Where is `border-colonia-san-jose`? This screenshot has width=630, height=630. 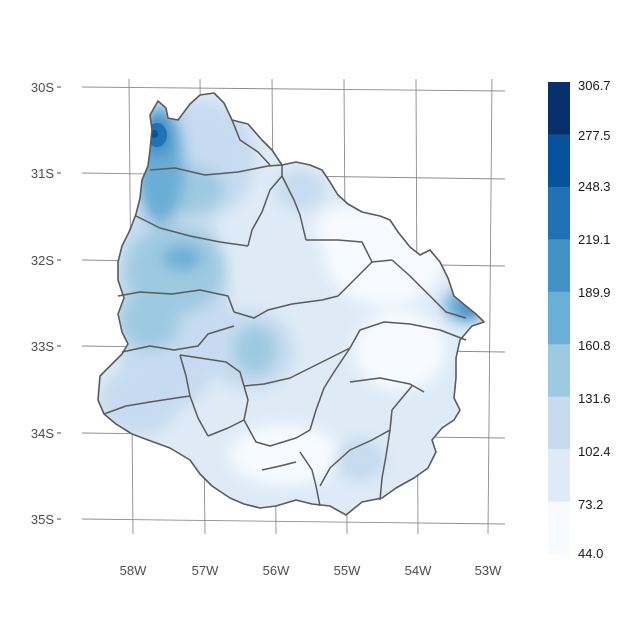 border-colonia-san-jose is located at coordinates (147, 405).